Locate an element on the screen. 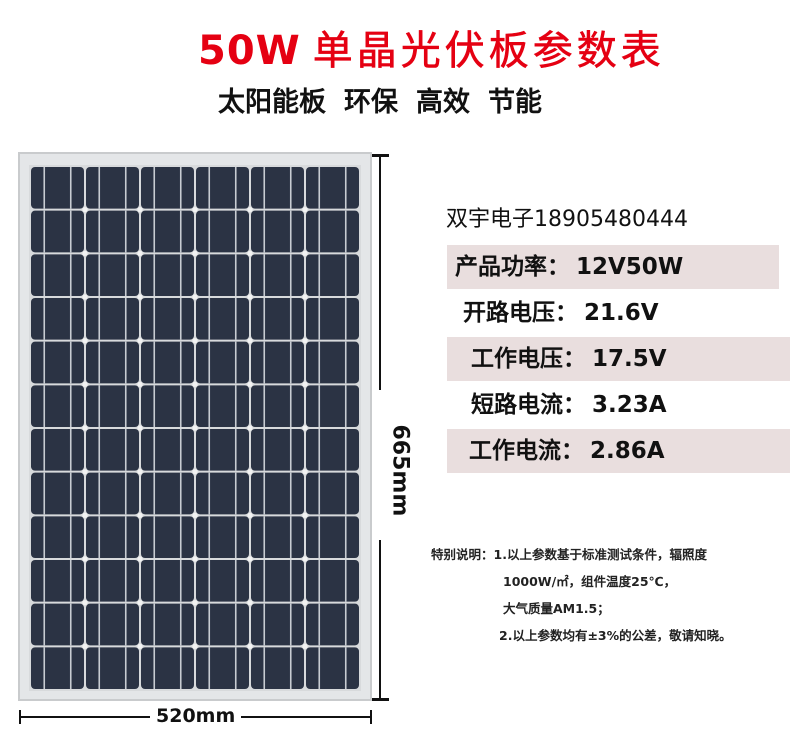 The width and height of the screenshot is (790, 750). title: 50W 单晶光伏板参数表 is located at coordinates (431, 47).